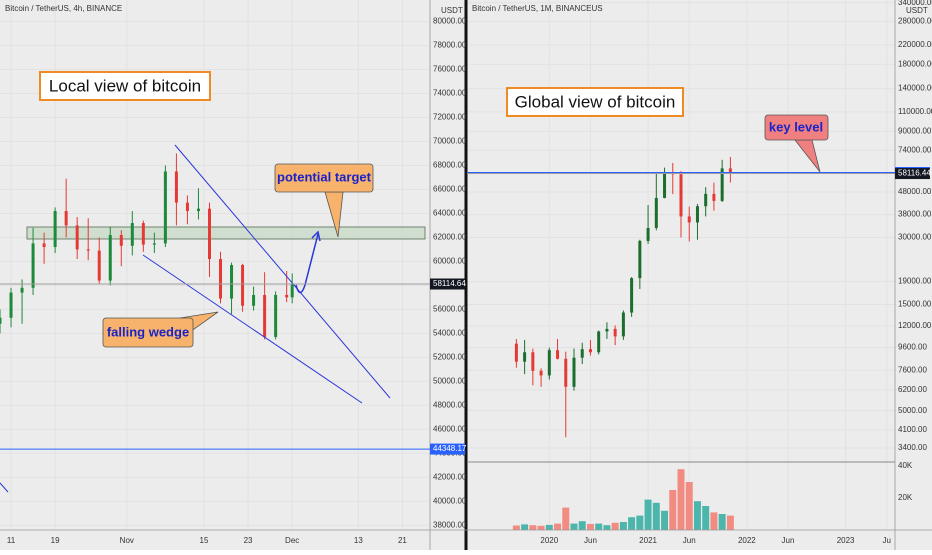 This screenshot has width=932, height=555. I want to click on x-tick-label: 11, so click(11, 540).